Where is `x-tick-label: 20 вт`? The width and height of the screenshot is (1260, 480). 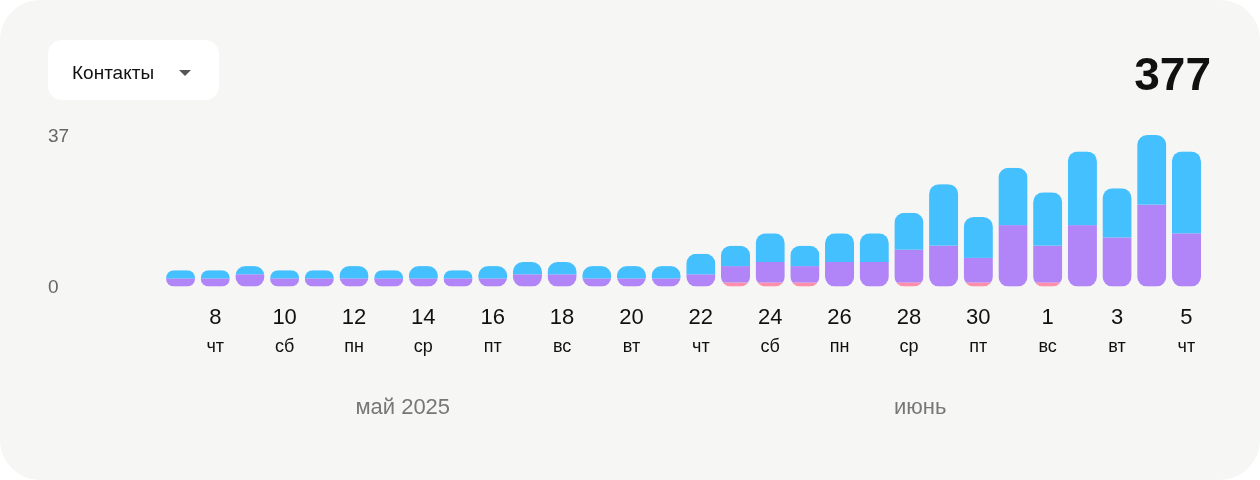
x-tick-label: 20 вт is located at coordinates (631, 330).